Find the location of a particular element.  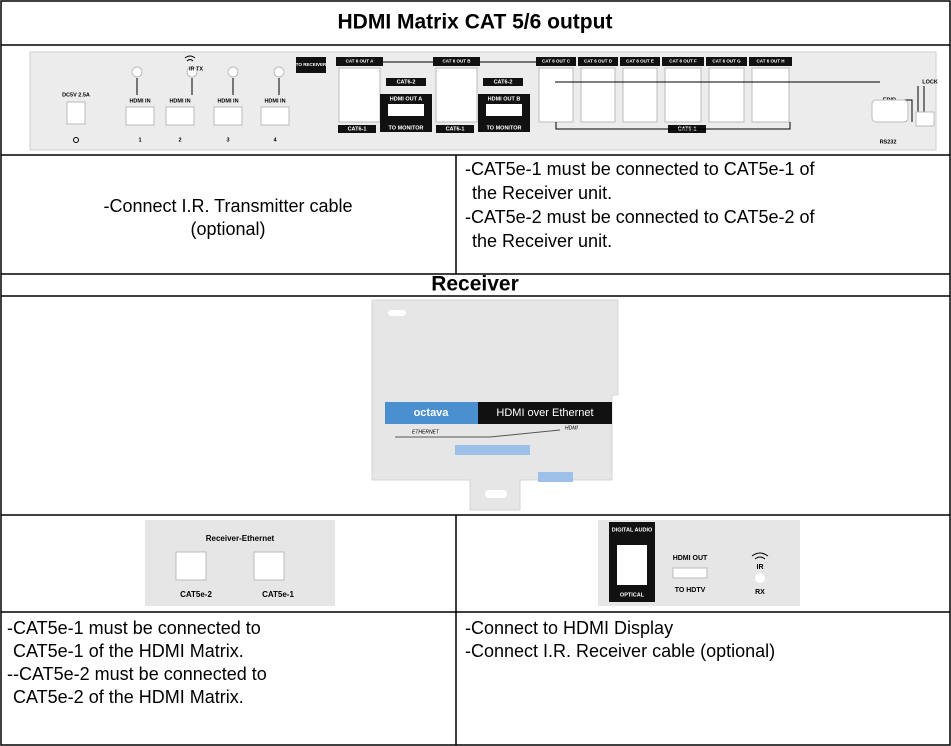

optical-port is located at coordinates (632, 565).